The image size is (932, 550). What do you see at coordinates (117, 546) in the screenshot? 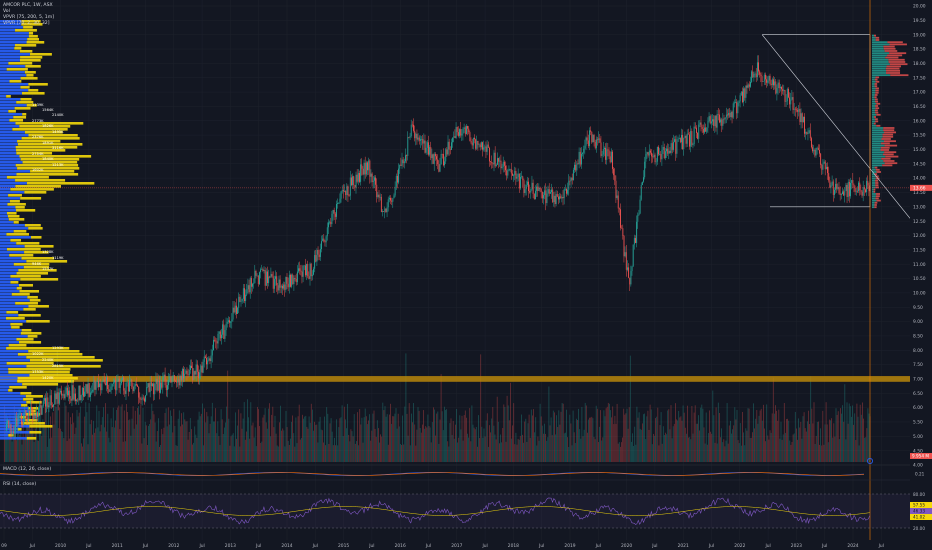
I see `time-tick: 2011` at bounding box center [117, 546].